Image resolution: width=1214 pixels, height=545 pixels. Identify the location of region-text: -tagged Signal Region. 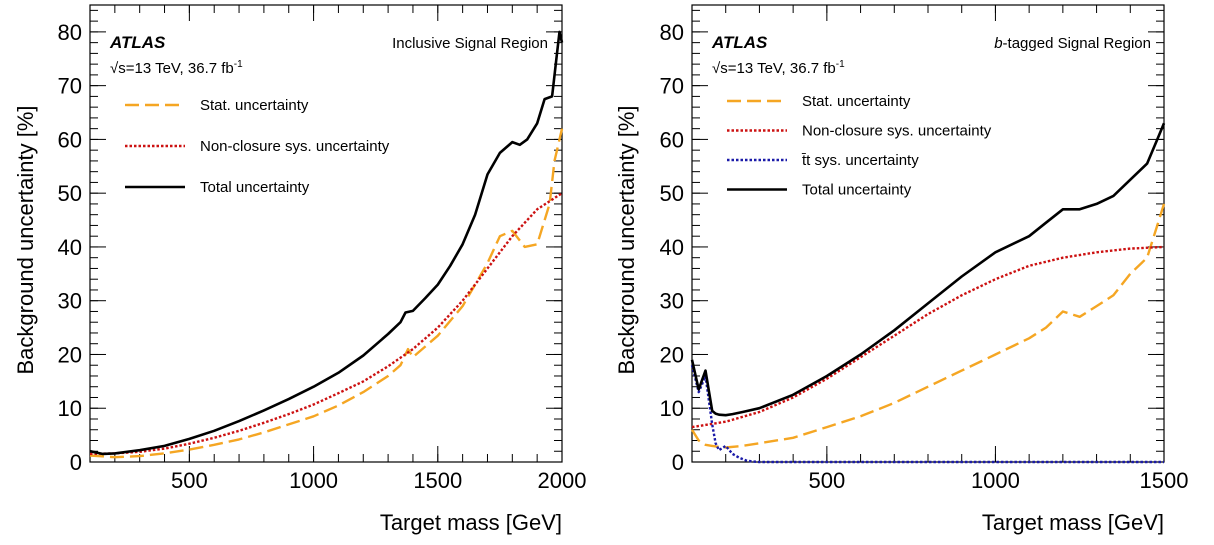
(1077, 43).